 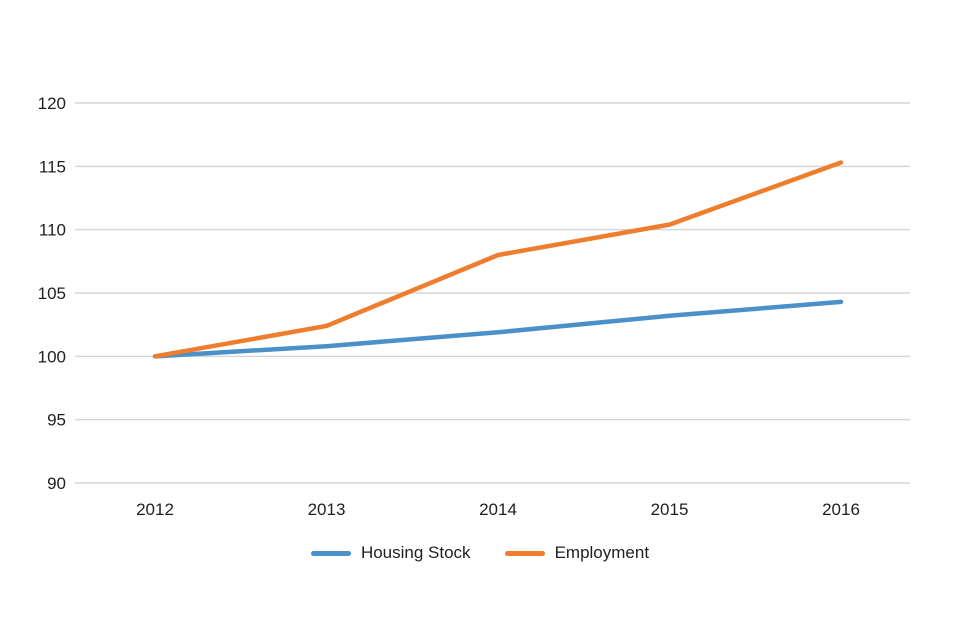 I want to click on legend-label-housing-stock: Housing Stock, so click(x=415, y=552).